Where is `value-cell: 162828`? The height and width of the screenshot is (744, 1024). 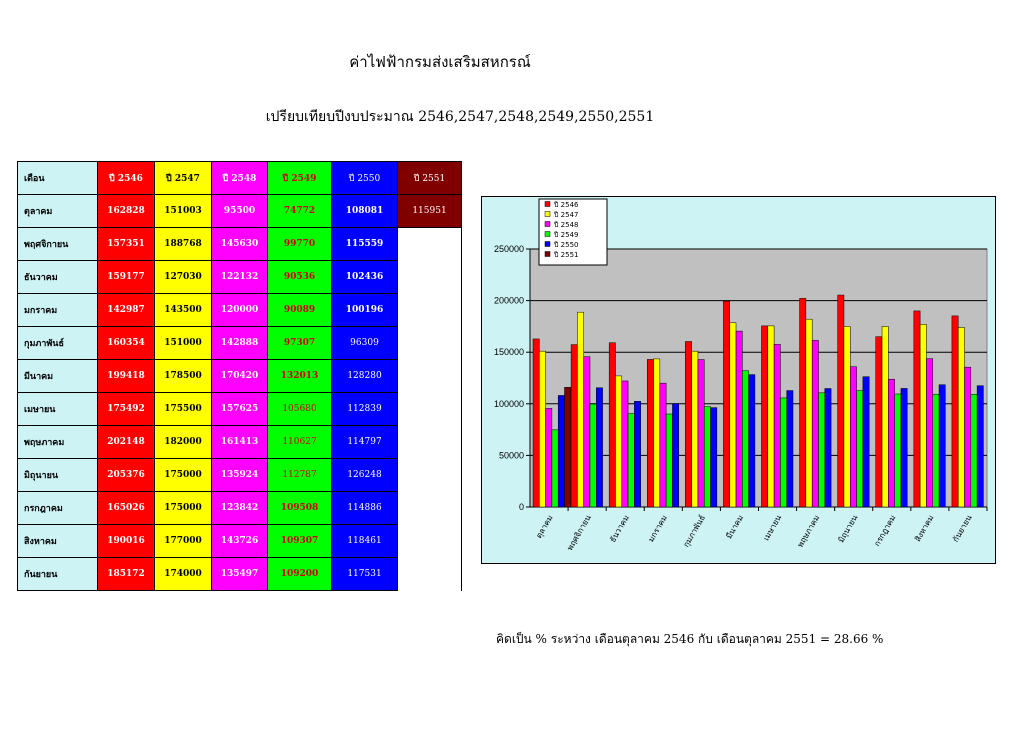 value-cell: 162828 is located at coordinates (126, 211).